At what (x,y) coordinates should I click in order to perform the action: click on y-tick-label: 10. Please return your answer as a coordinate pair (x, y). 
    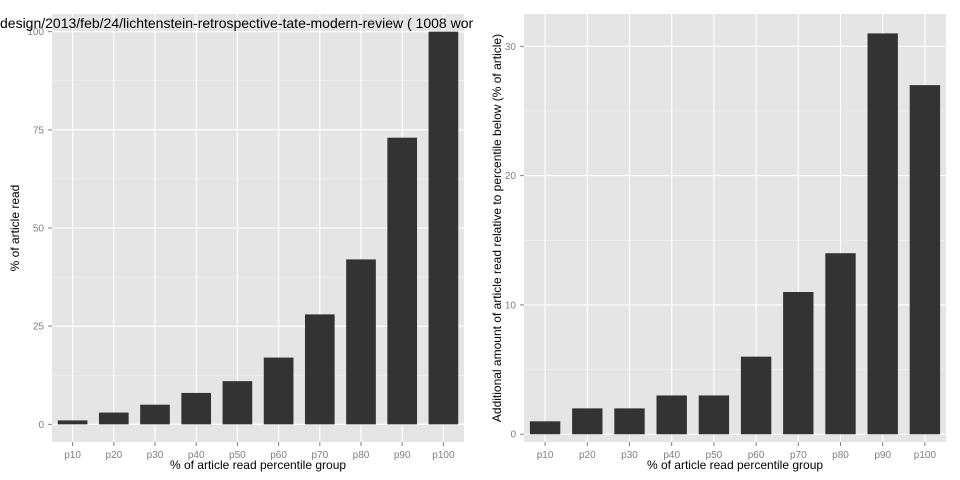
    Looking at the image, I should click on (511, 305).